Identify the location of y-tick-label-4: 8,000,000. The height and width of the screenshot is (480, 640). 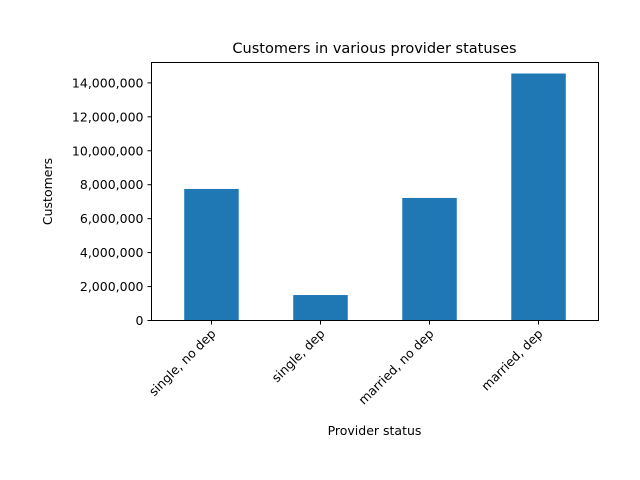
(112, 184).